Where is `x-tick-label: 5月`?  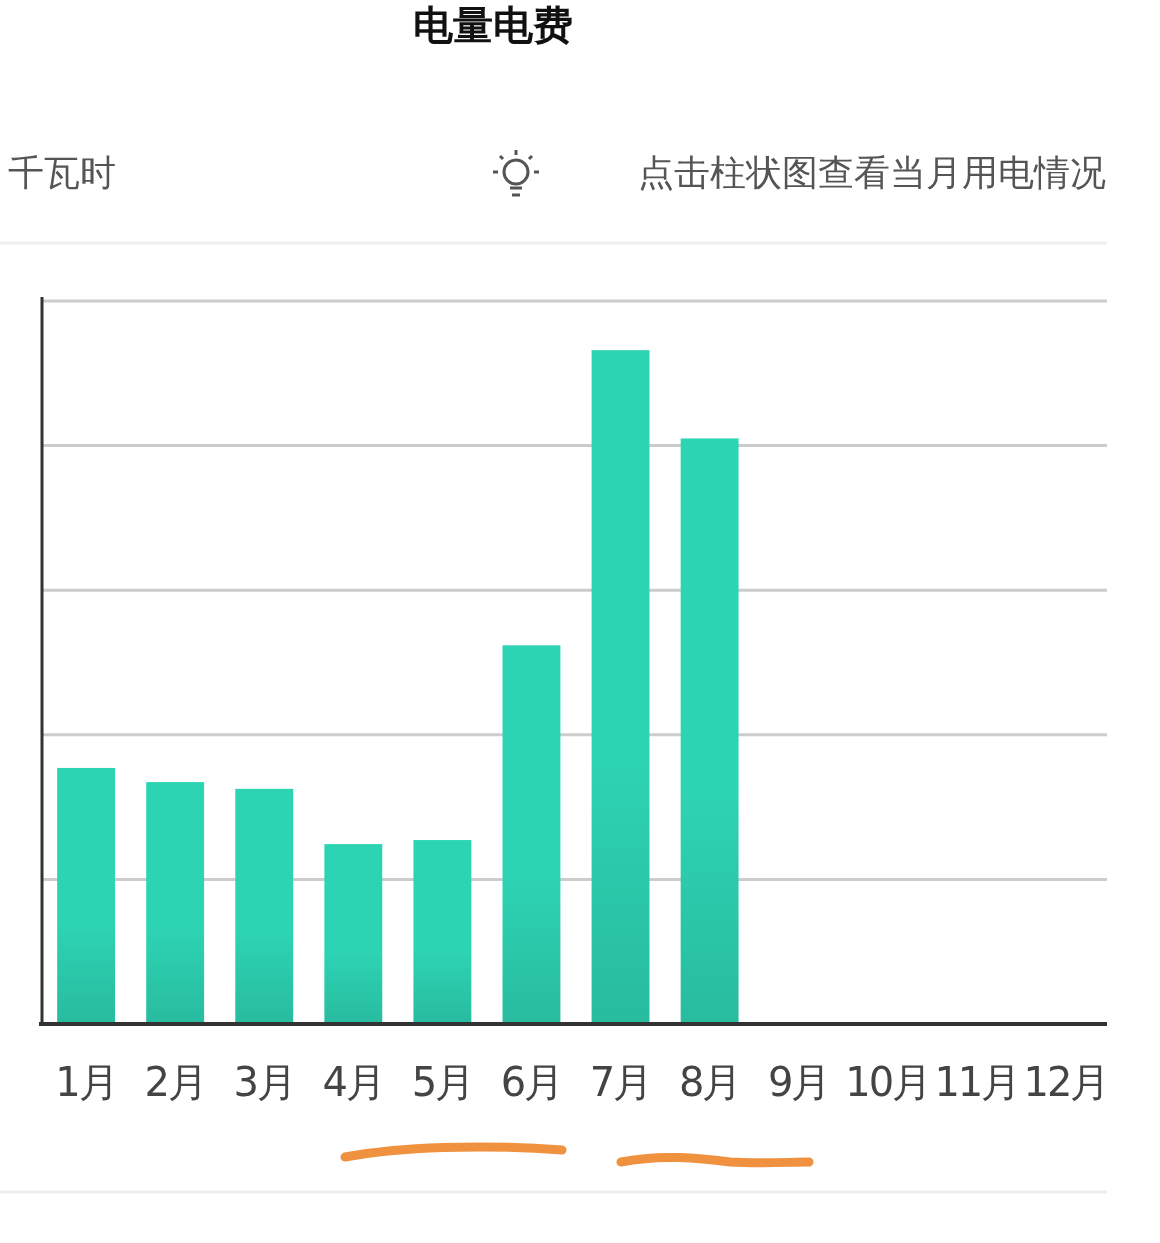 x-tick-label: 5月 is located at coordinates (442, 1082).